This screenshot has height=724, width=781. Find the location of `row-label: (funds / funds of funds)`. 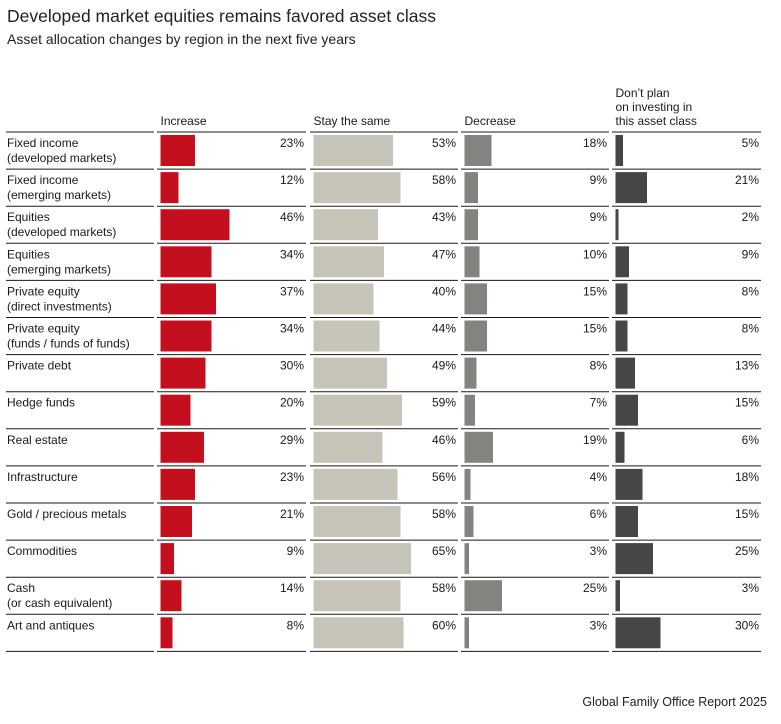

row-label: (funds / funds of funds) is located at coordinates (68, 344).